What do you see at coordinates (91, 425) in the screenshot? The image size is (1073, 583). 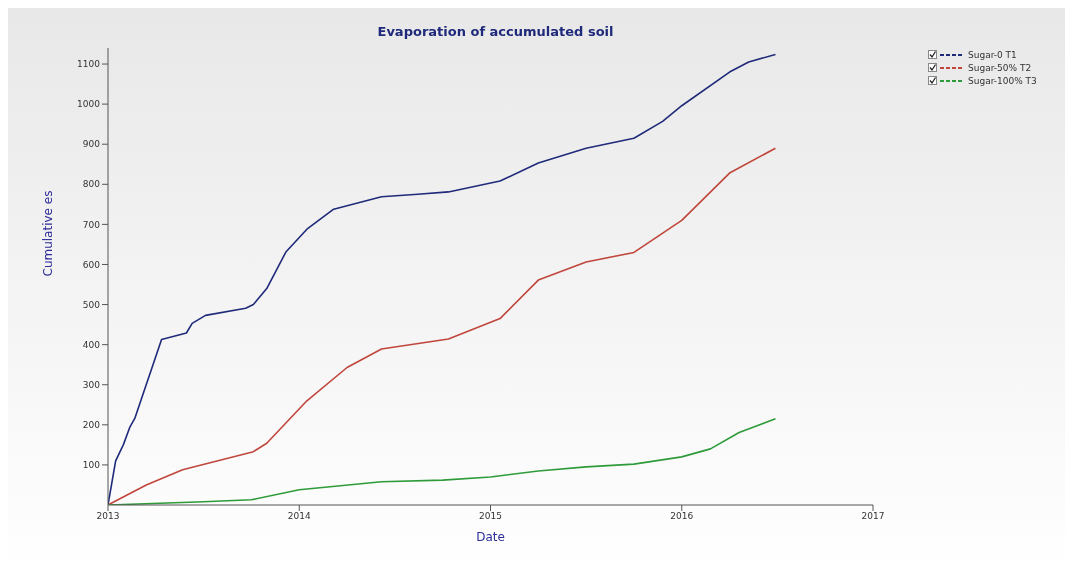 I see `y-tick-label: 200` at bounding box center [91, 425].